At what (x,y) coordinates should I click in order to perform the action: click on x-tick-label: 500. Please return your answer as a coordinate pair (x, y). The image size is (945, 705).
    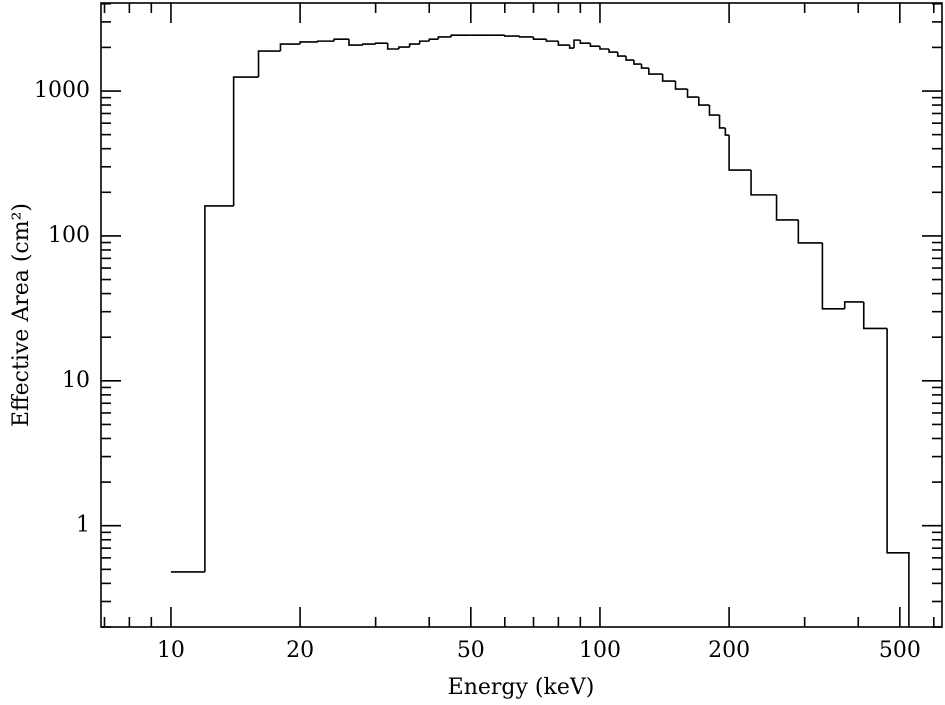
    Looking at the image, I should click on (900, 650).